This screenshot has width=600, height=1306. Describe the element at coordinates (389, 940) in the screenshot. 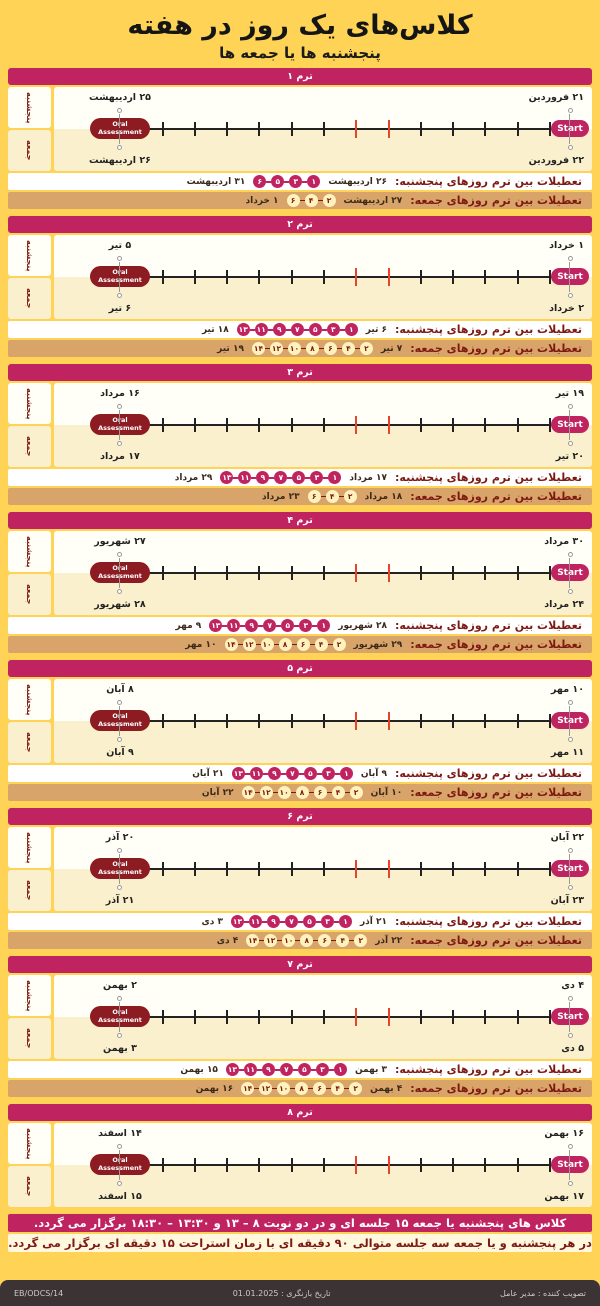

I see `break-start-date: ۲۲ آذر` at that location.